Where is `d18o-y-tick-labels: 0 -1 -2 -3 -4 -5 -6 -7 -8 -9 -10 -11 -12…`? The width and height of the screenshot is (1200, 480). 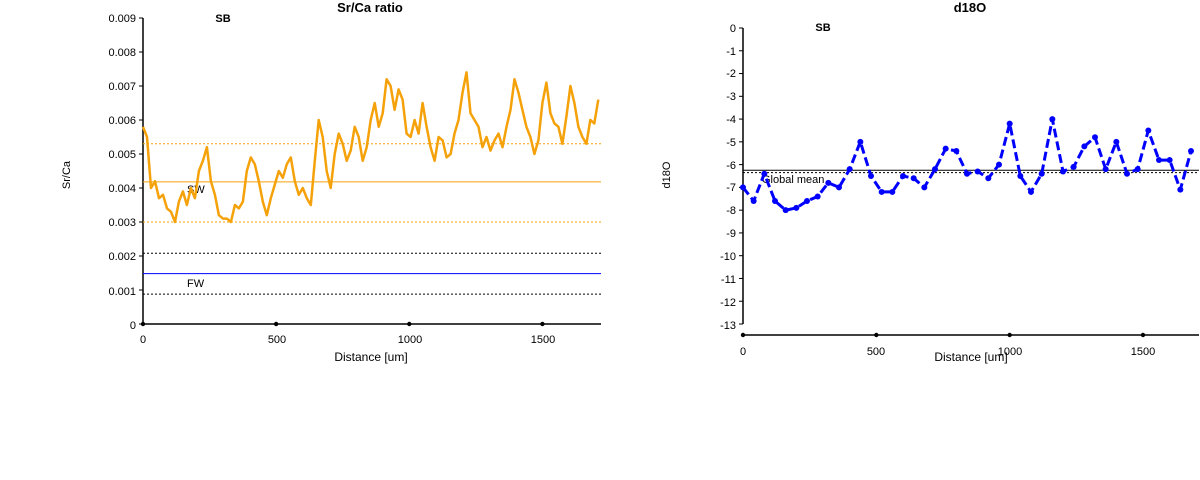 d18o-y-tick-labels: 0 -1 -2 -3 -4 -5 -6 -7 -8 -9 -10 -11 -12… is located at coordinates (728, 177).